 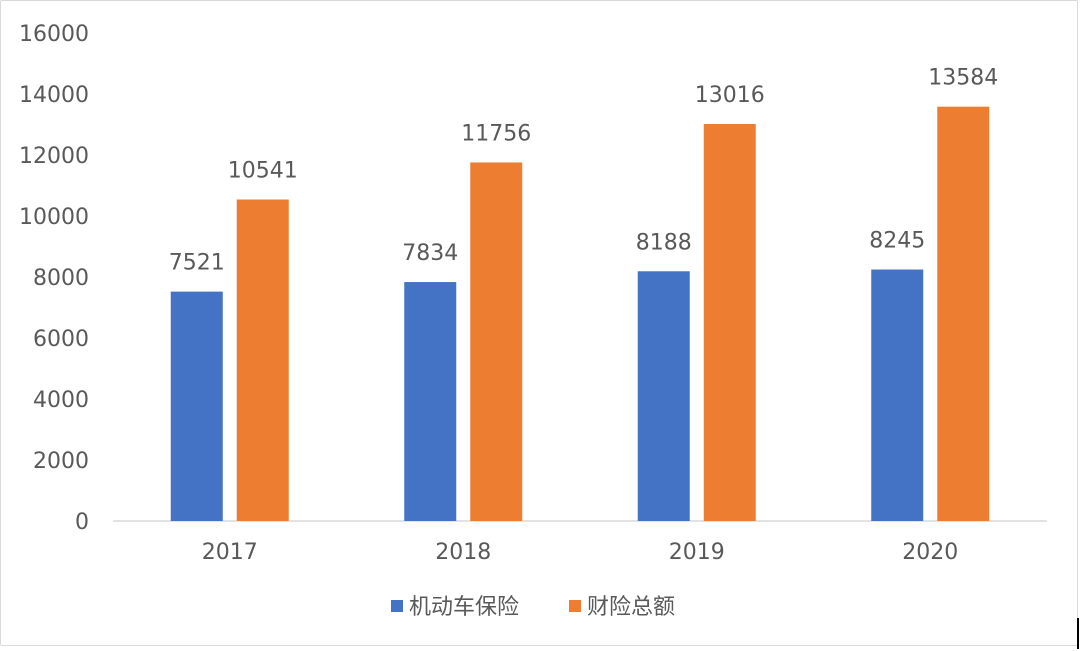 I want to click on x-axis-ticks: 2017 2018 2019 2020, so click(x=580, y=552).